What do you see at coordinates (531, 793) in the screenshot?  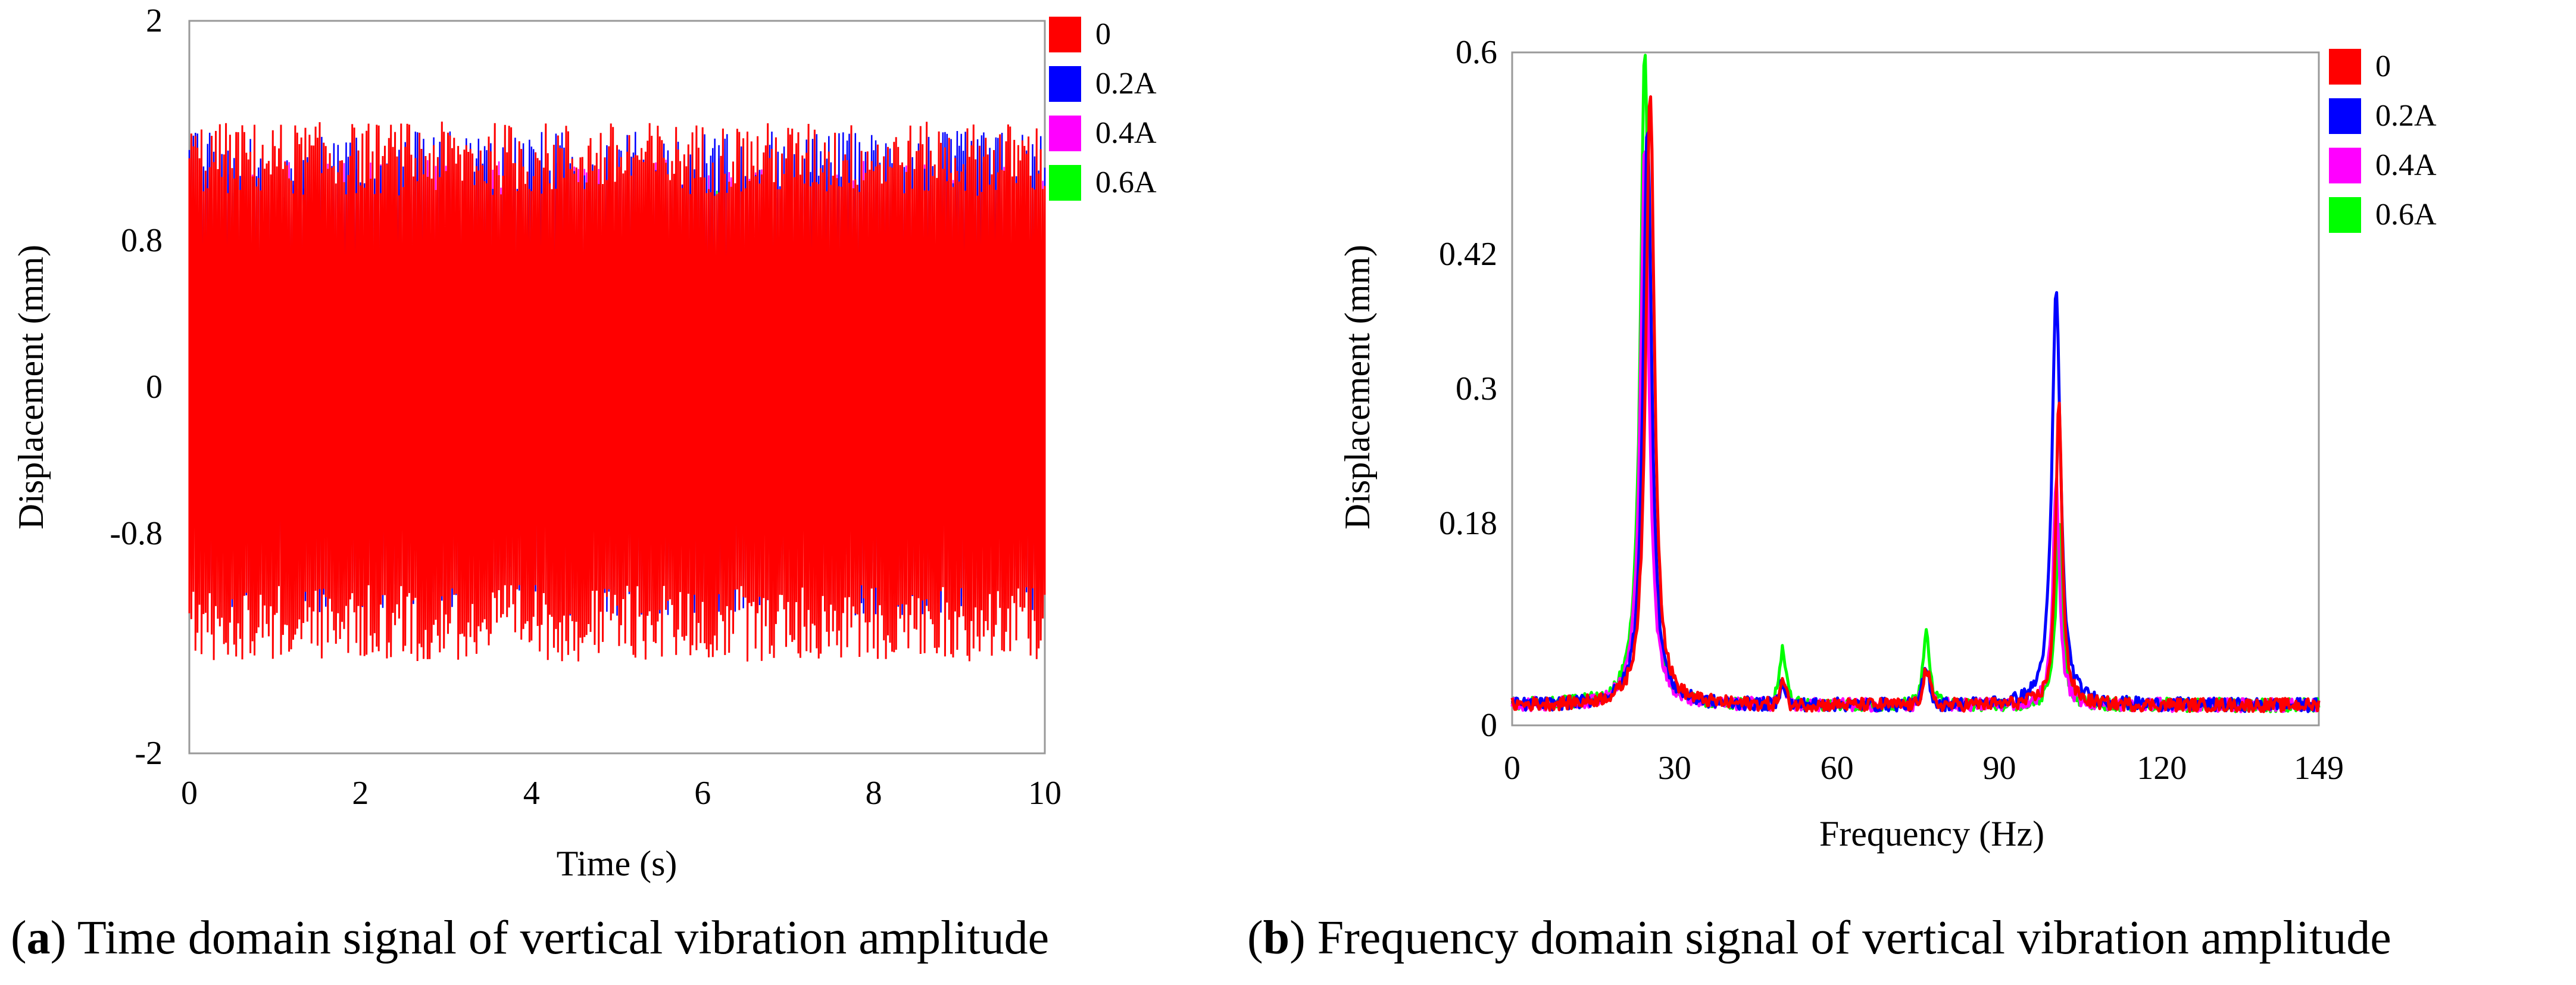 I see `x-tick-a: 4` at bounding box center [531, 793].